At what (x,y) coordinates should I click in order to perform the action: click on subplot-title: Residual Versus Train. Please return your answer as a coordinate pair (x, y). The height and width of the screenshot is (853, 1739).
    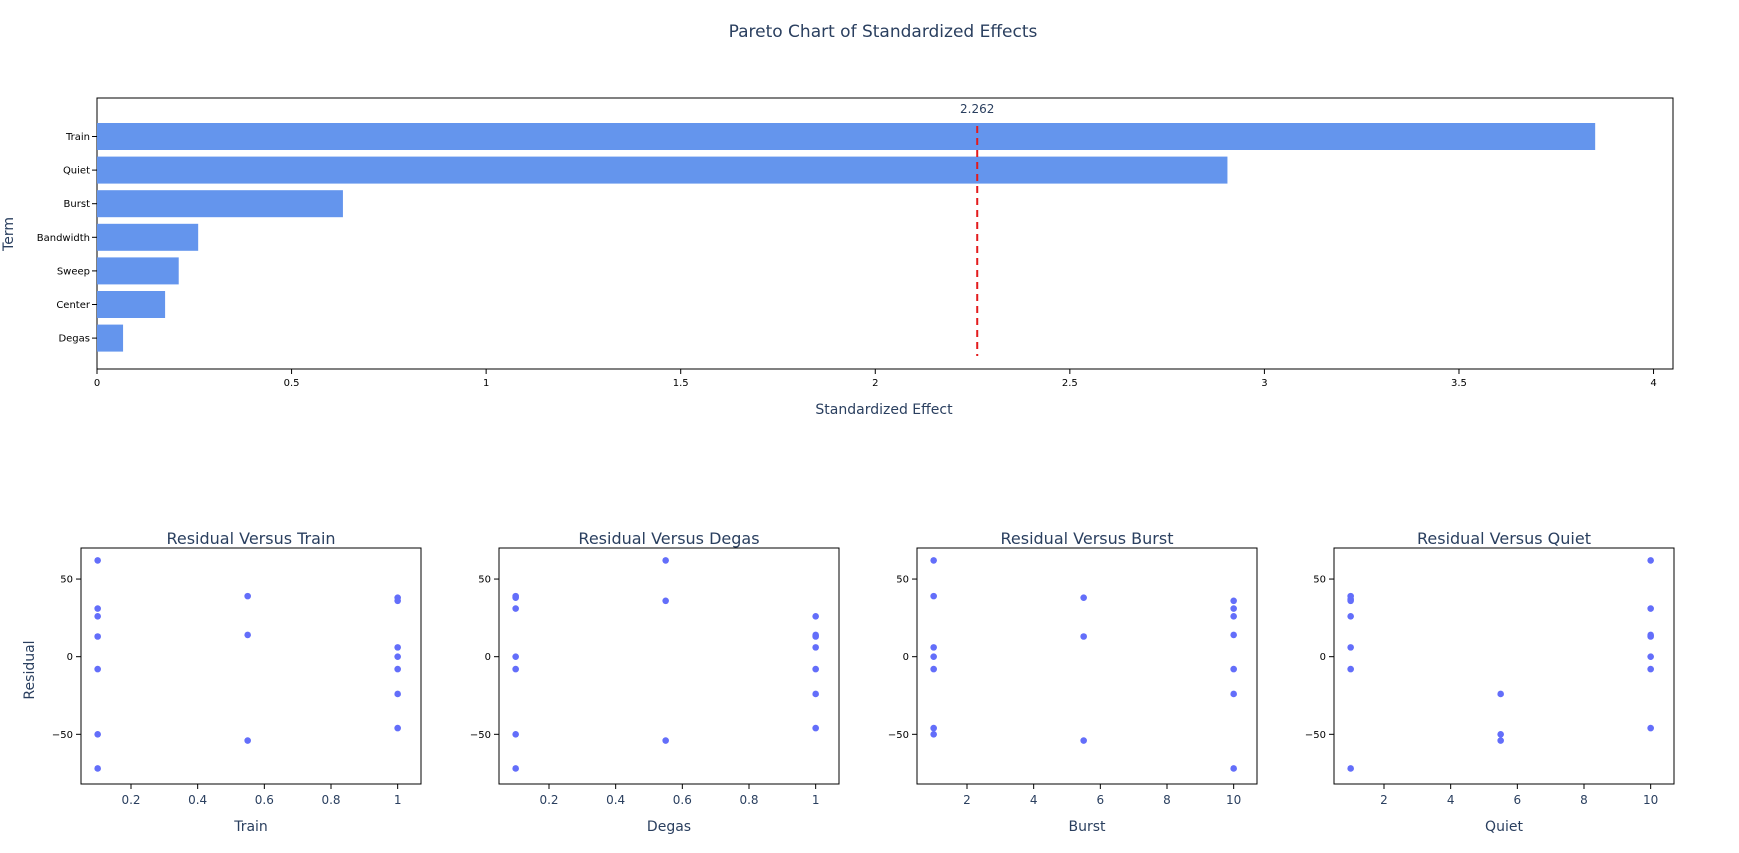
    Looking at the image, I should click on (250, 538).